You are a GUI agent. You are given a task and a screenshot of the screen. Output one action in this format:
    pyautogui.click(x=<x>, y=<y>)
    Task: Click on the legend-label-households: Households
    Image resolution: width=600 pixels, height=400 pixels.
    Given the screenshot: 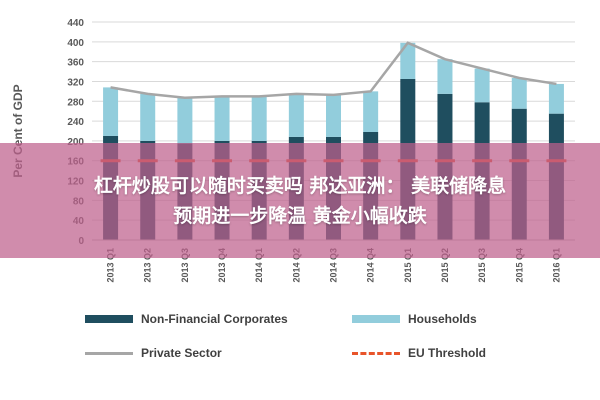 What is the action you would take?
    pyautogui.click(x=442, y=319)
    